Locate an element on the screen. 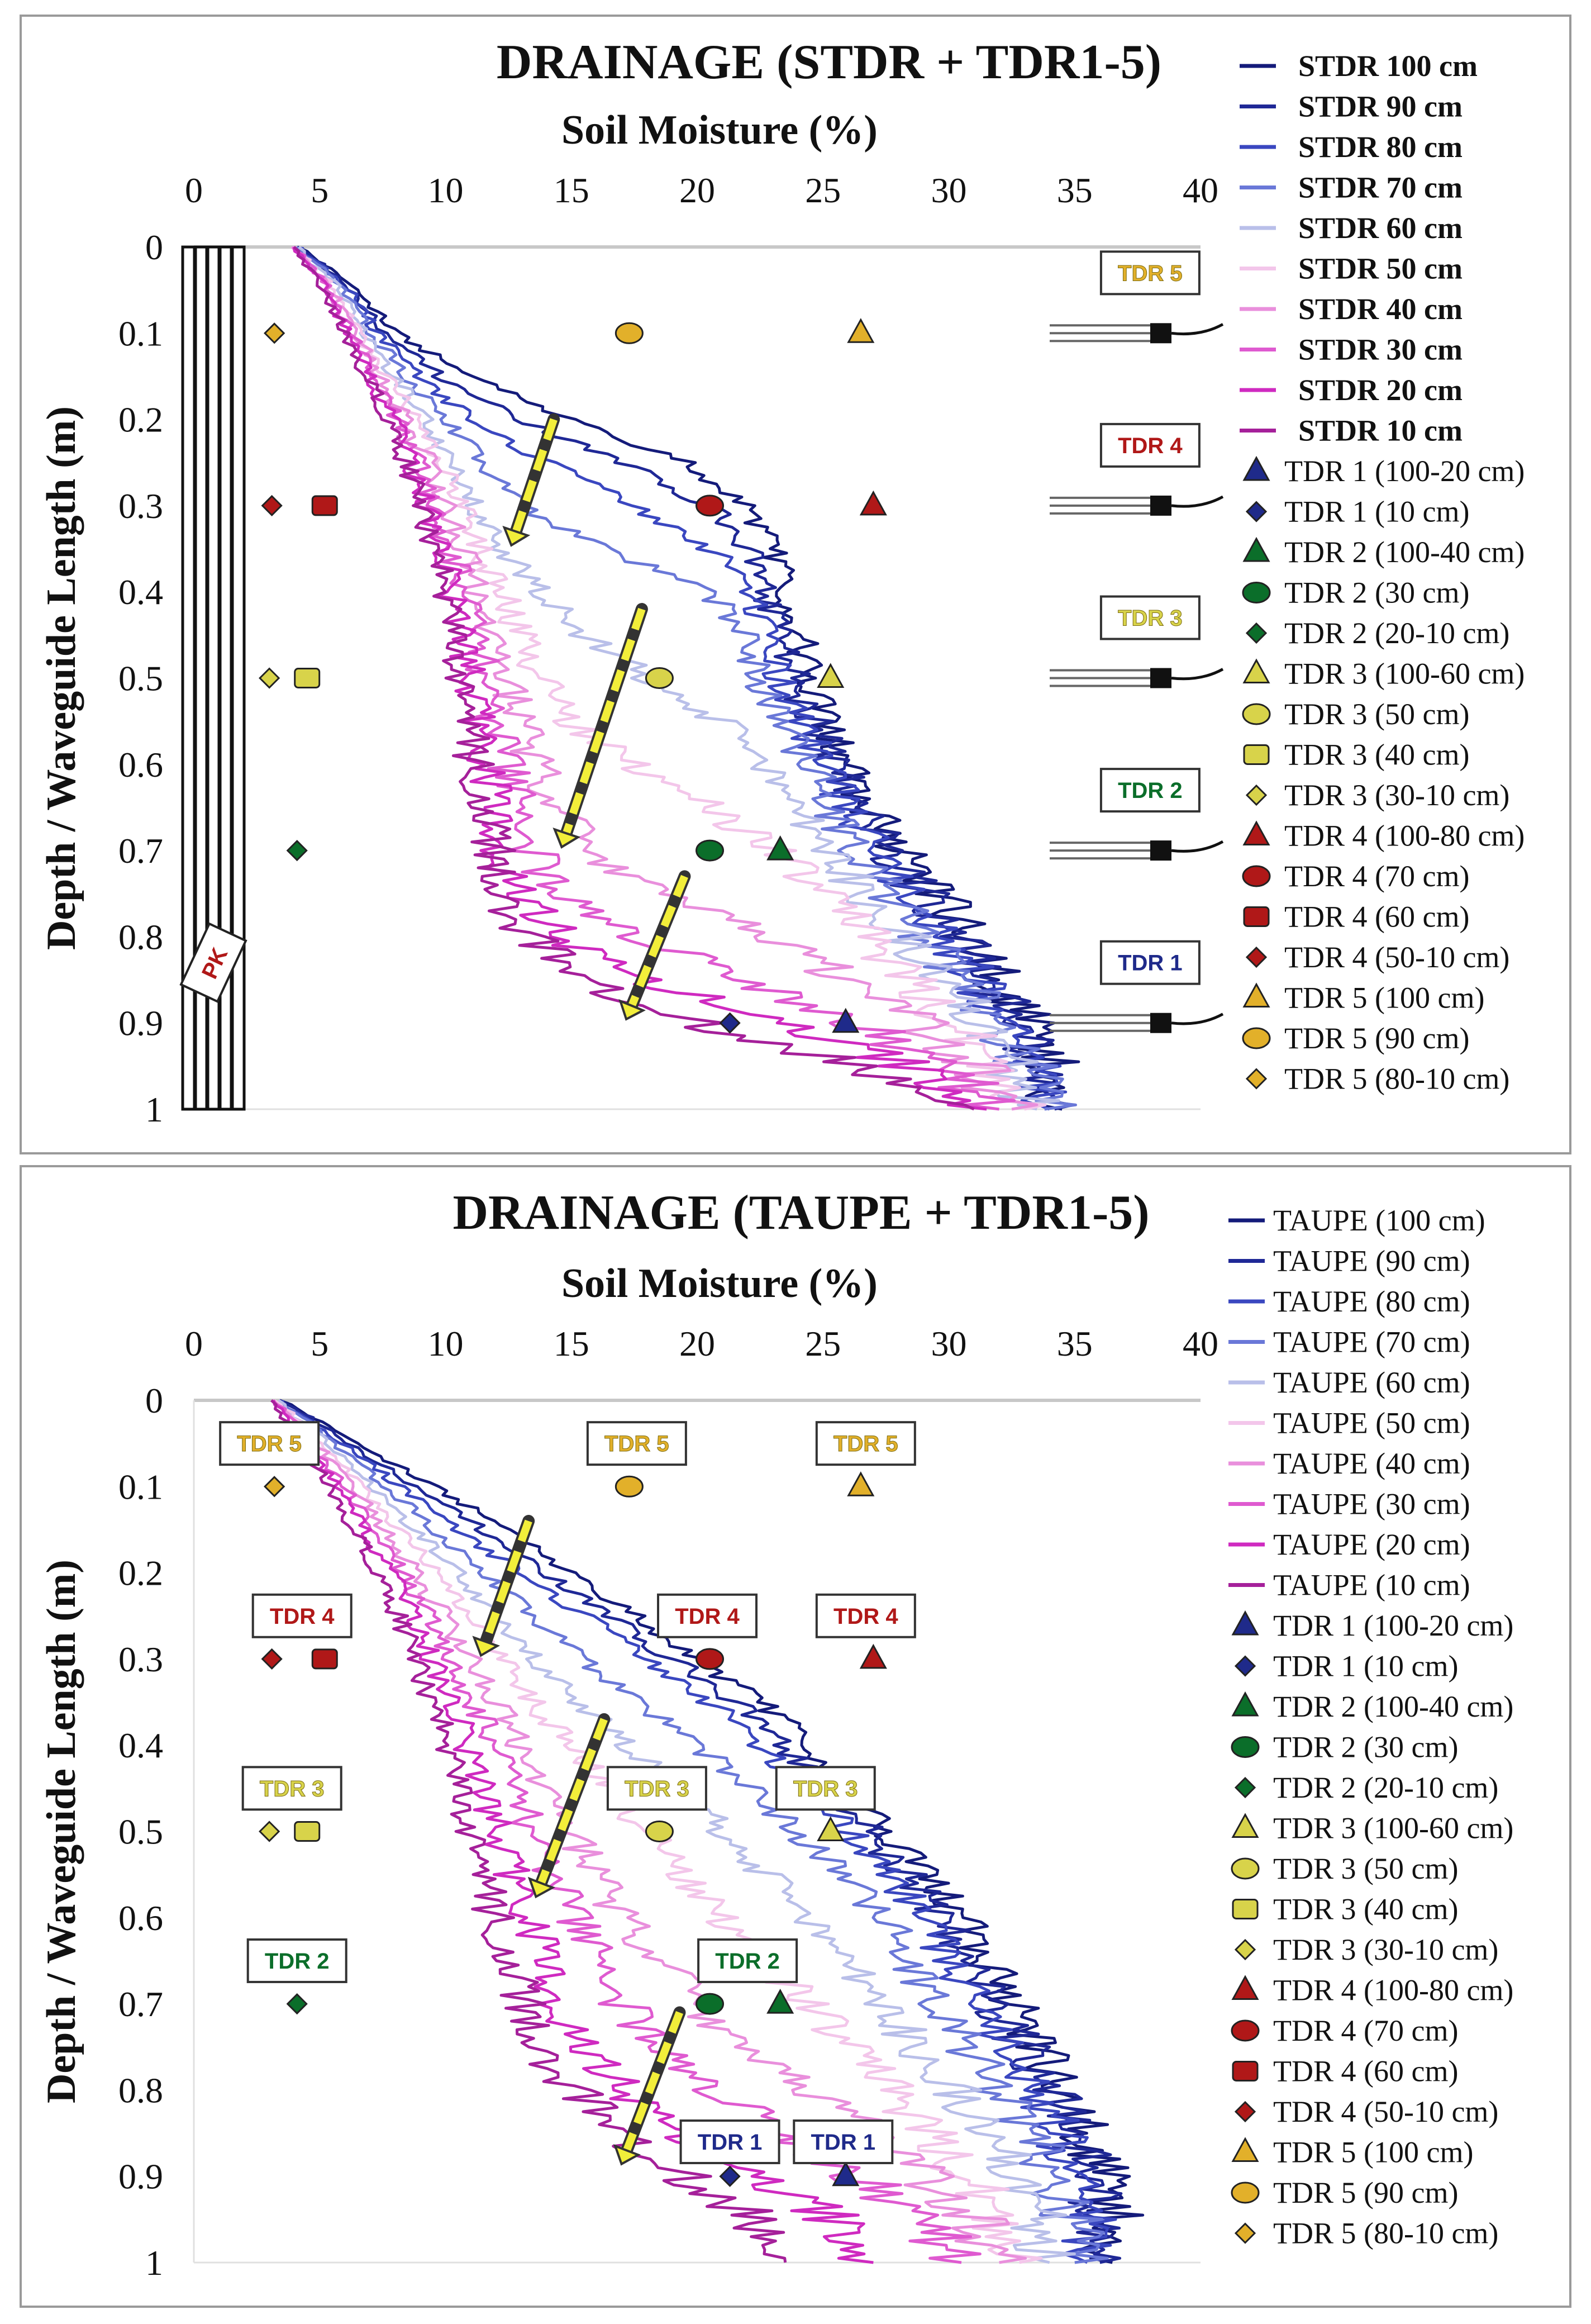 This screenshot has width=1591, height=2324. pk-tag-box is located at coordinates (213, 962).